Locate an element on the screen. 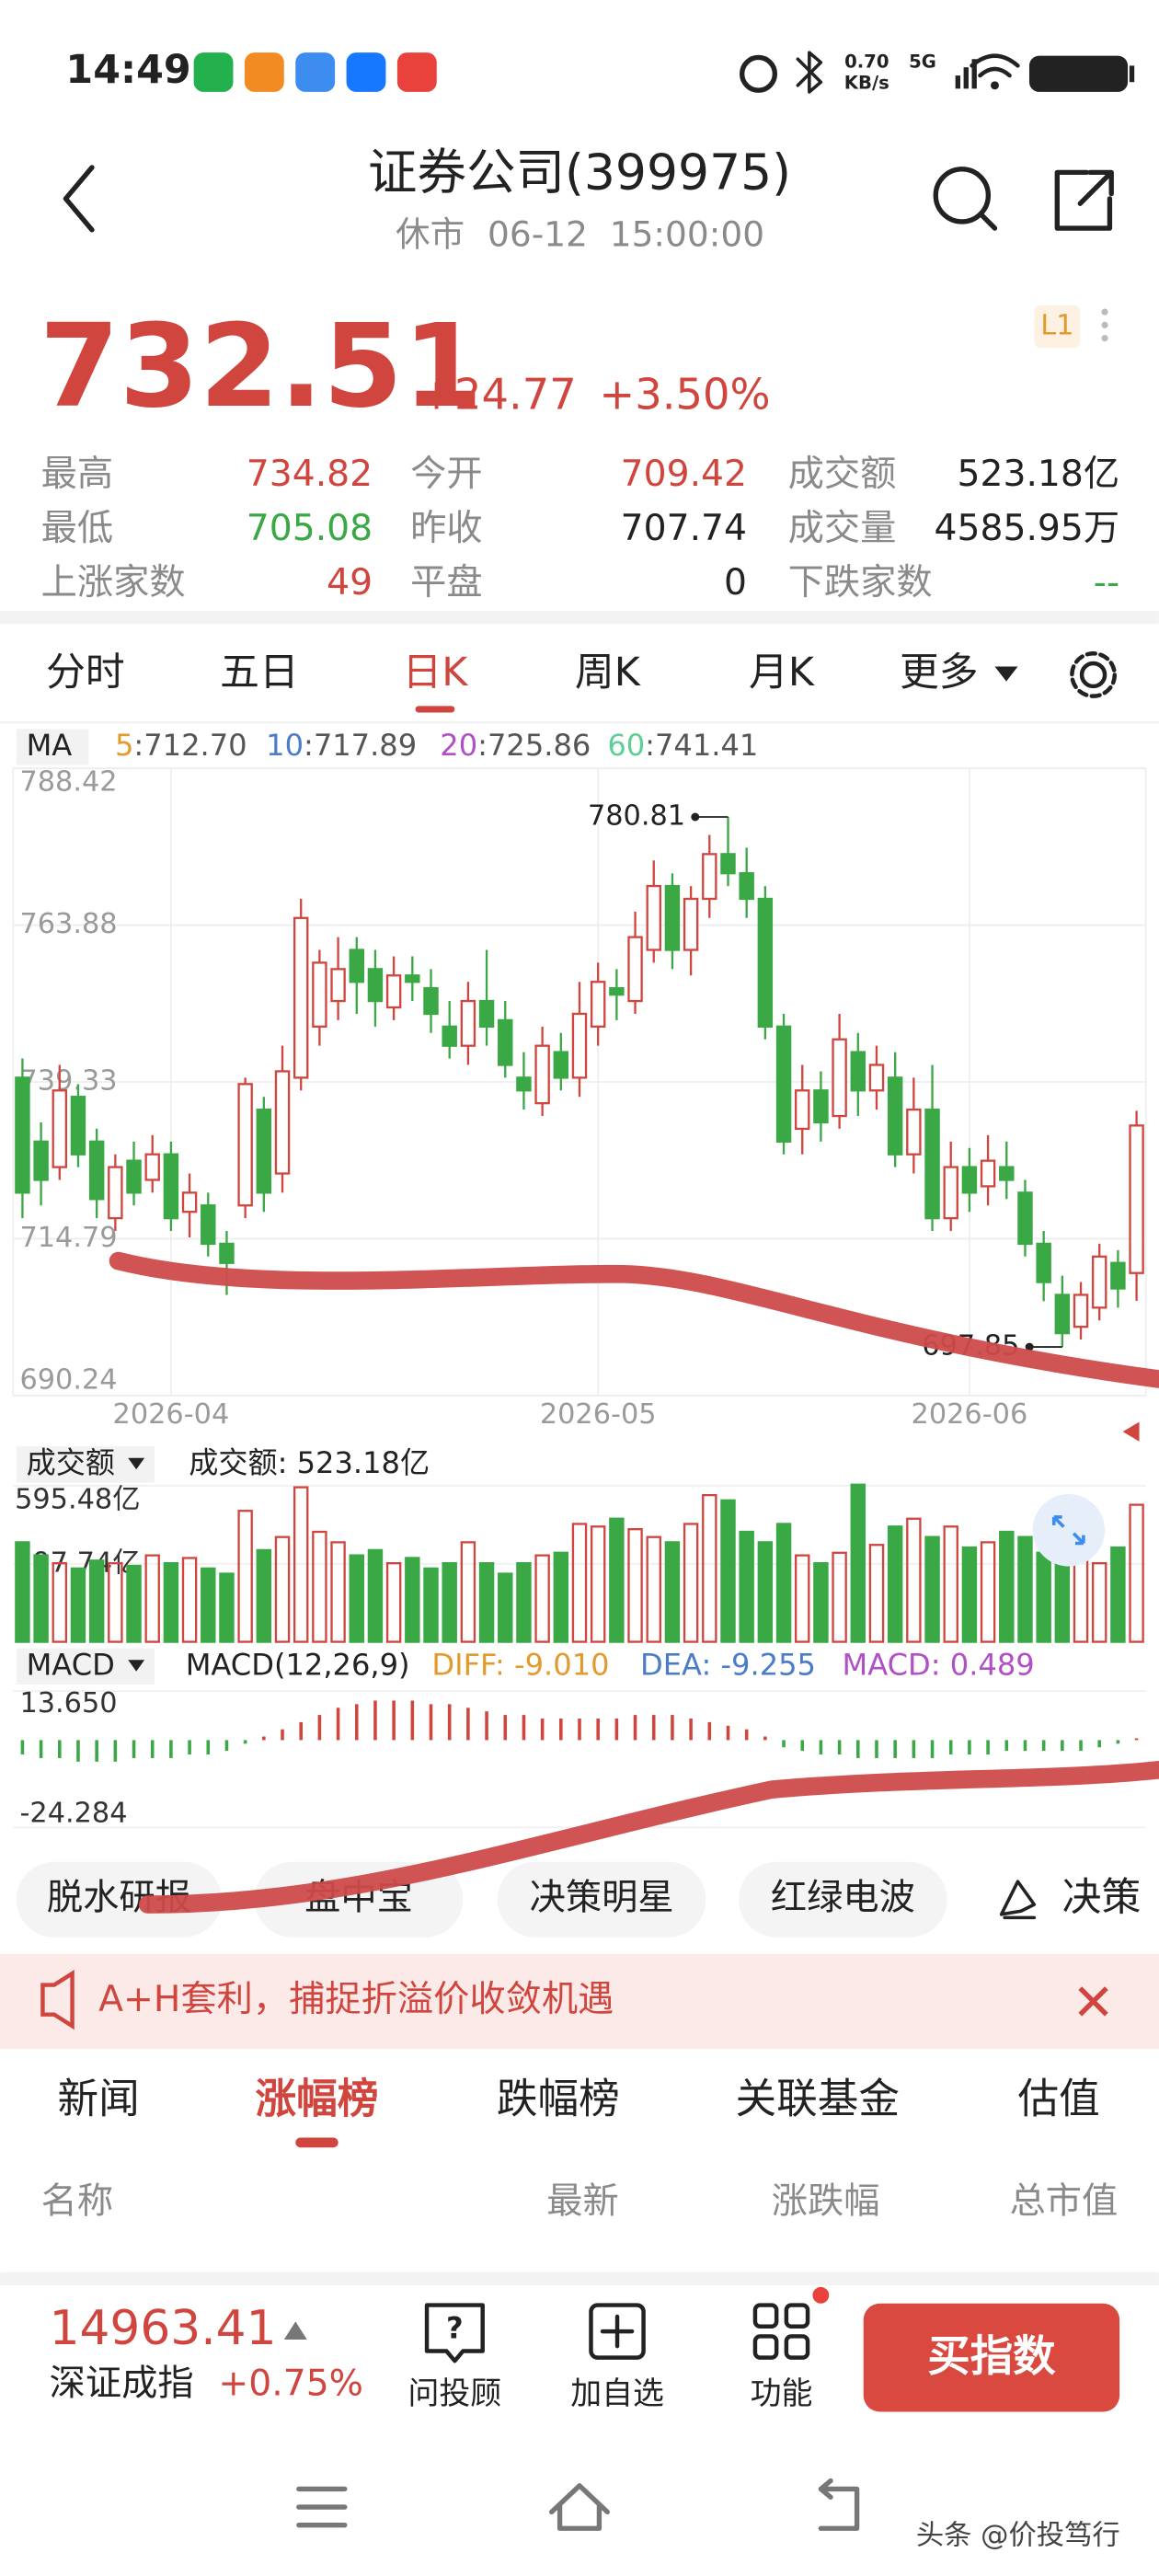 Image resolution: width=1159 pixels, height=2576 pixels. macd-indicator: MACD is located at coordinates (71, 1664).